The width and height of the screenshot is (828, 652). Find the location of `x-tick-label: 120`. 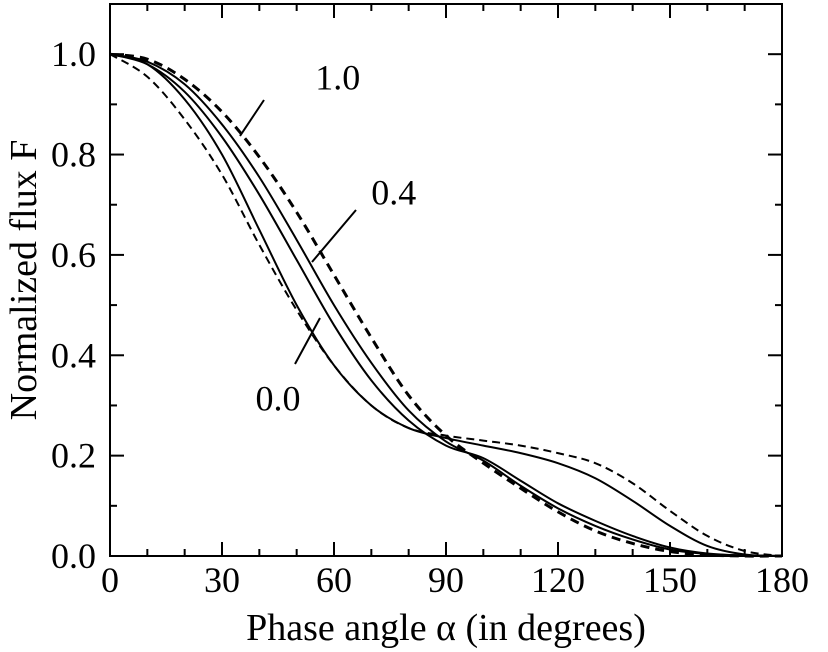

x-tick-label: 120 is located at coordinates (558, 580).